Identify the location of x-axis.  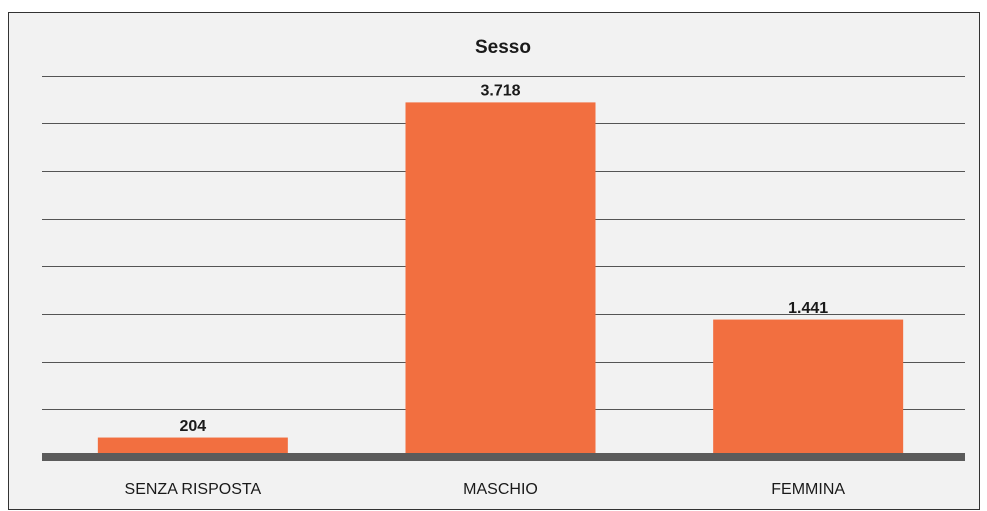
(503, 457).